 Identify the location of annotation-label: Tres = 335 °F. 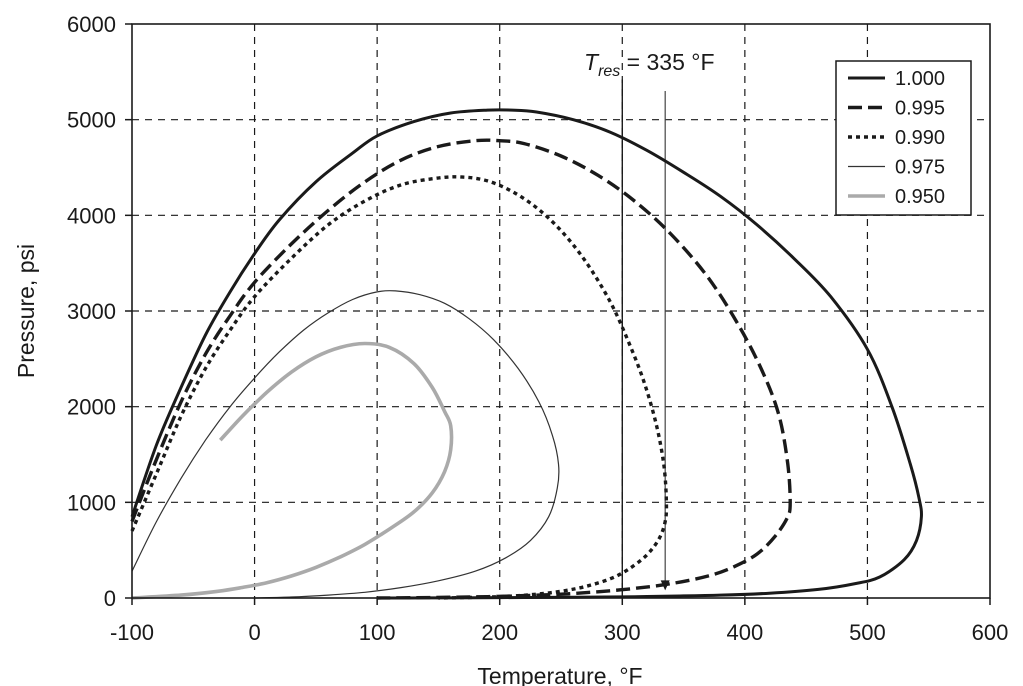
(649, 64).